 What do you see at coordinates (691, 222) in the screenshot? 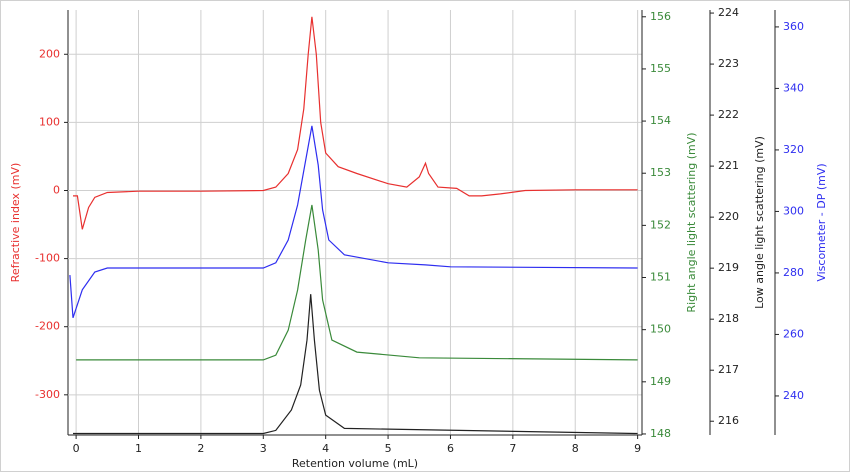
I see `y-axis-title: Right angle light scattering (mV)` at bounding box center [691, 222].